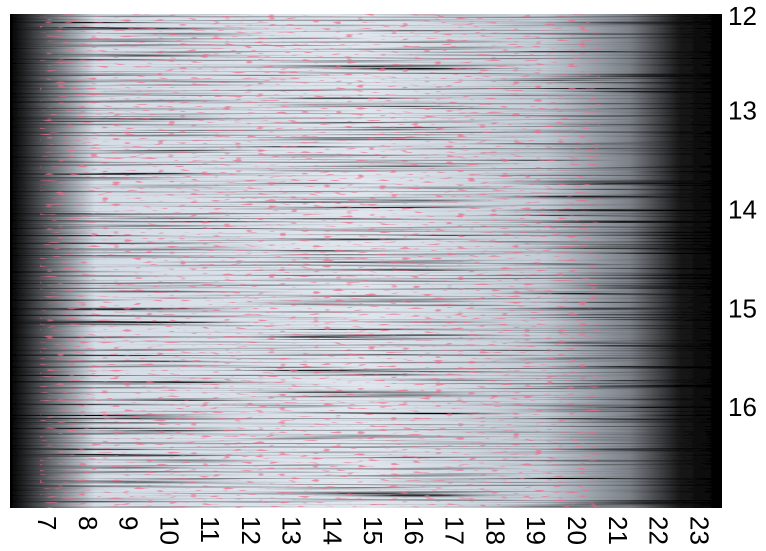  Describe the element at coordinates (742, 16) in the screenshot. I see `y-tick-label: 12` at that location.